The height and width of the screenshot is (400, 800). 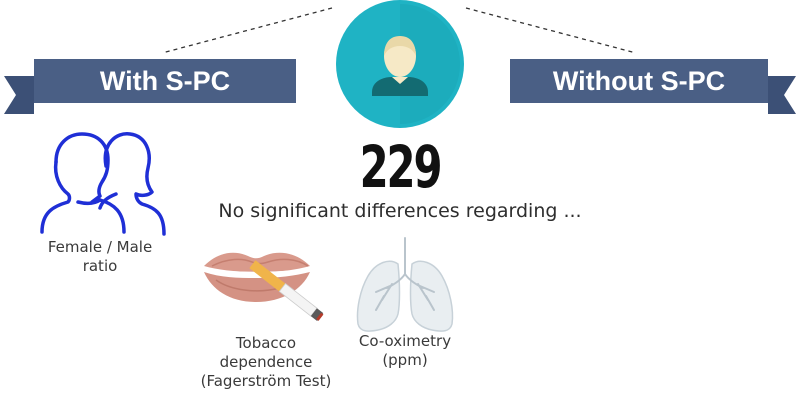 I want to click on caption-line: Female / Male, so click(x=100, y=247).